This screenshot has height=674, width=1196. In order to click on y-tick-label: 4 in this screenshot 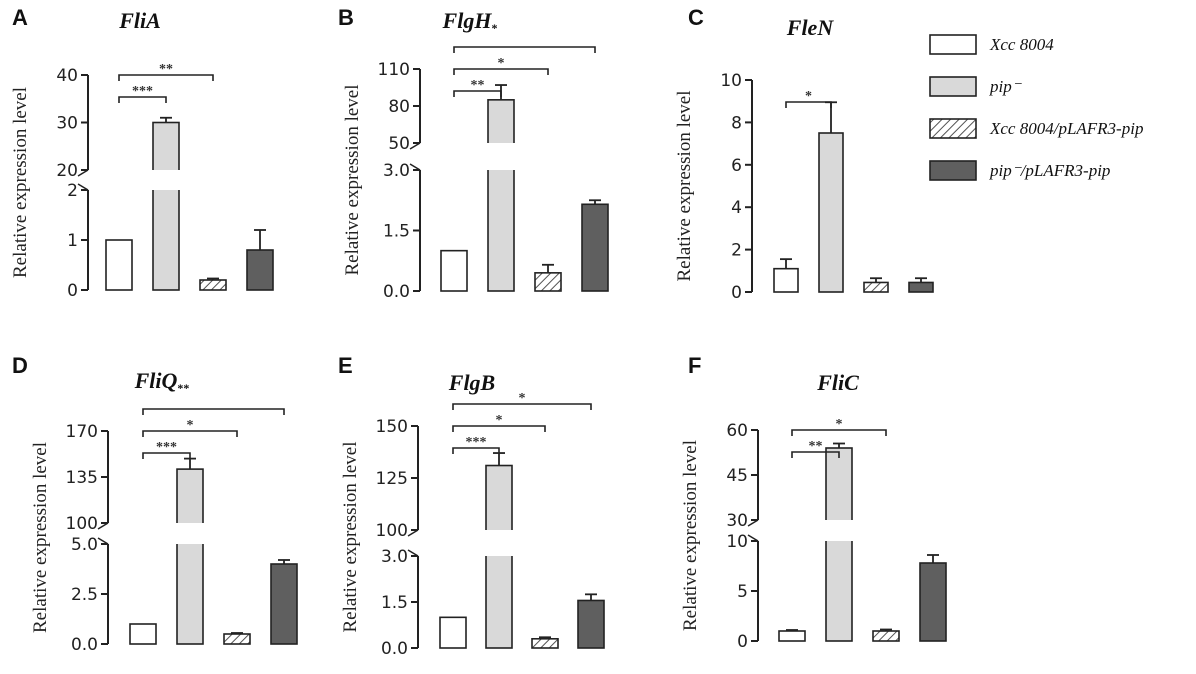, I will do `click(736, 208)`.